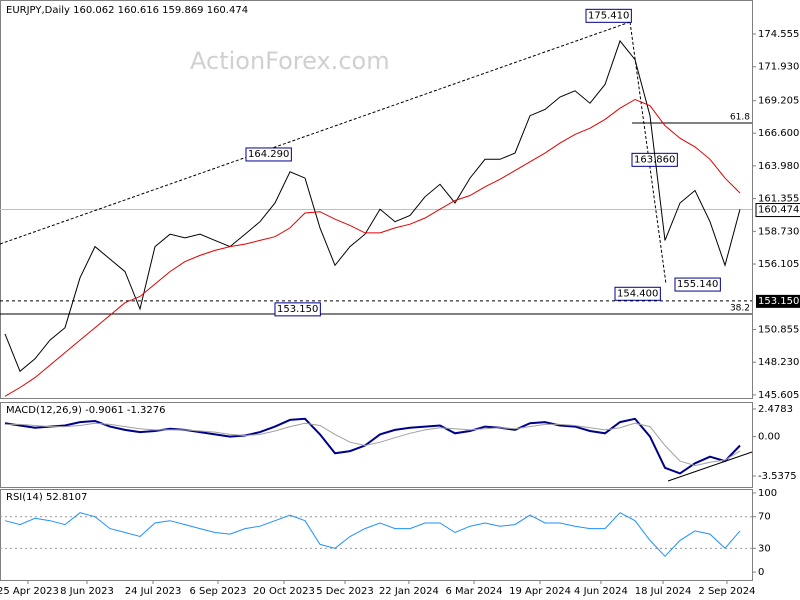 The height and width of the screenshot is (600, 800). I want to click on annotation: 154.400, so click(637, 293).